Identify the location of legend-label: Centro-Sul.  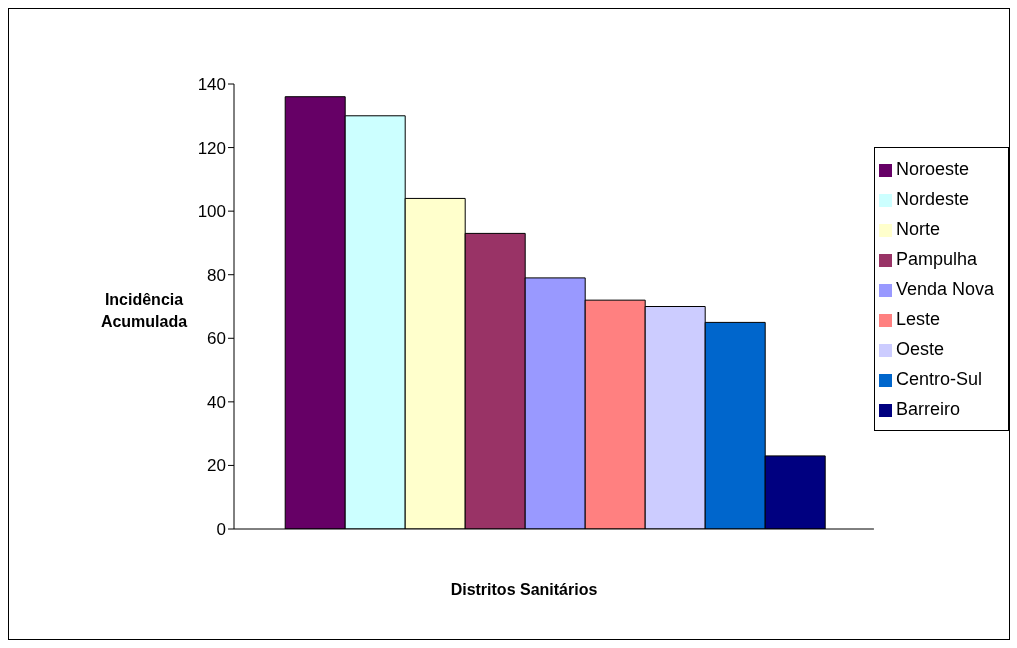
(938, 379).